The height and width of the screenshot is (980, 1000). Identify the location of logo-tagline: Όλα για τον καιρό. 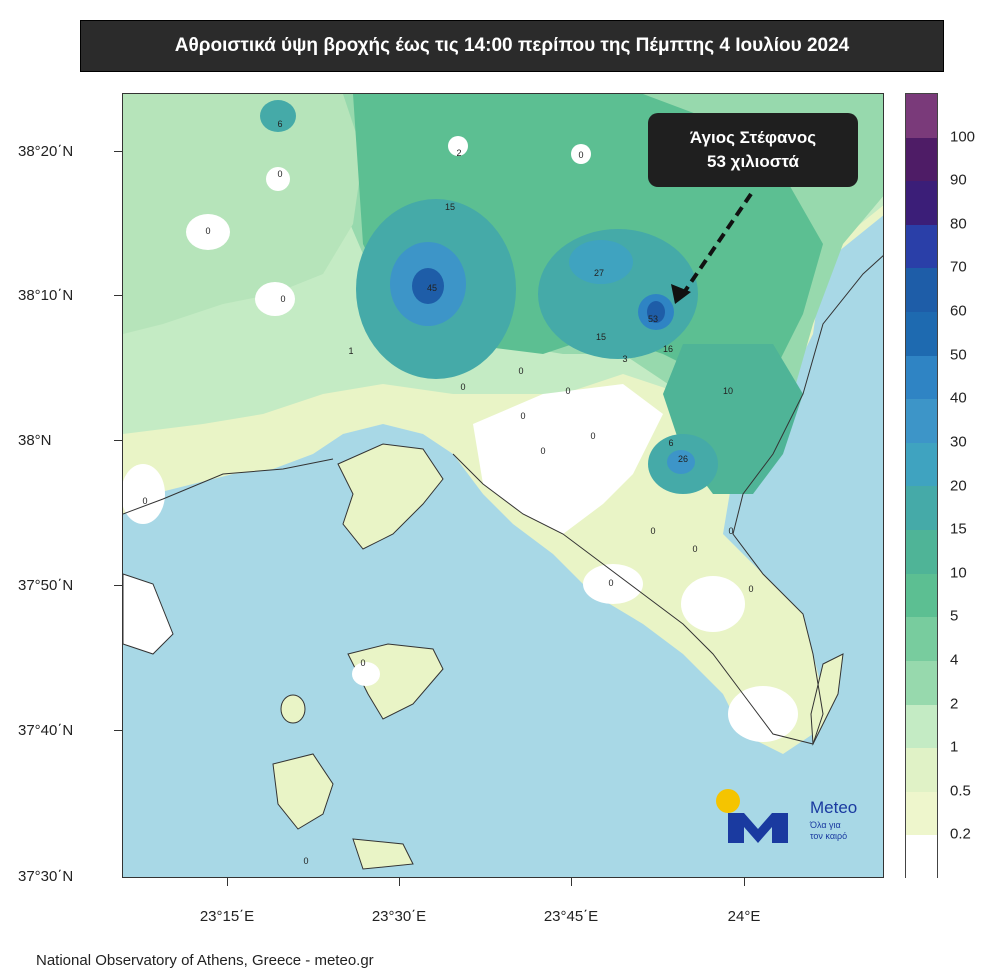
(828, 831).